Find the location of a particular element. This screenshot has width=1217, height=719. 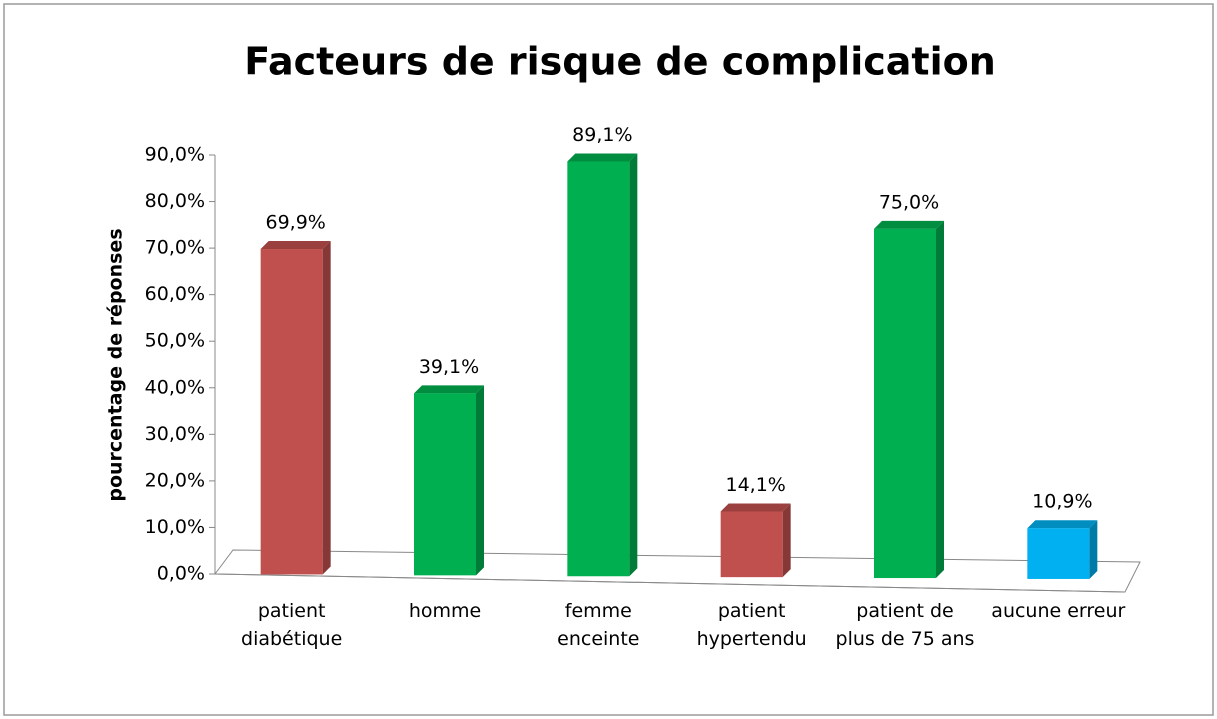

data-label: 69,9% is located at coordinates (295, 223).